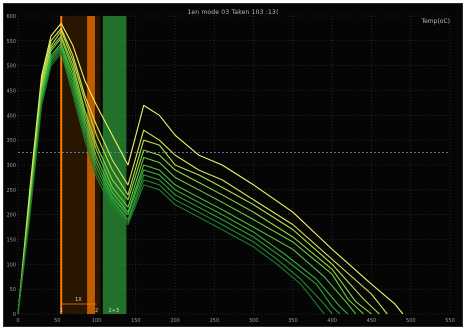 Image resolution: width=467 pixels, height=331 pixels. I want to click on x-tick-label: 50, so click(57, 321).